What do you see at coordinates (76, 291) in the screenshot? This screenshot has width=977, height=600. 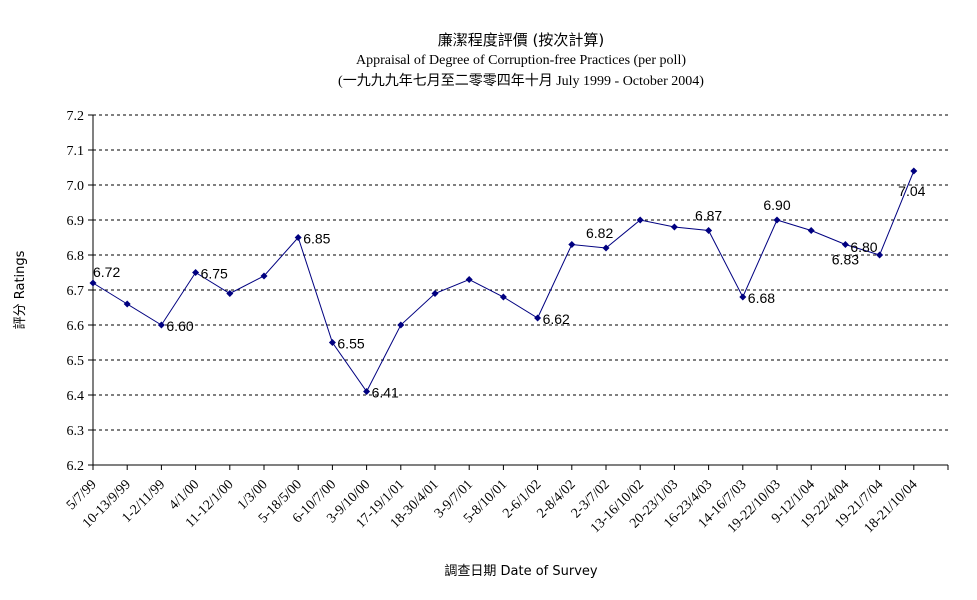 I see `y-tick-label: 6.7` at bounding box center [76, 291].